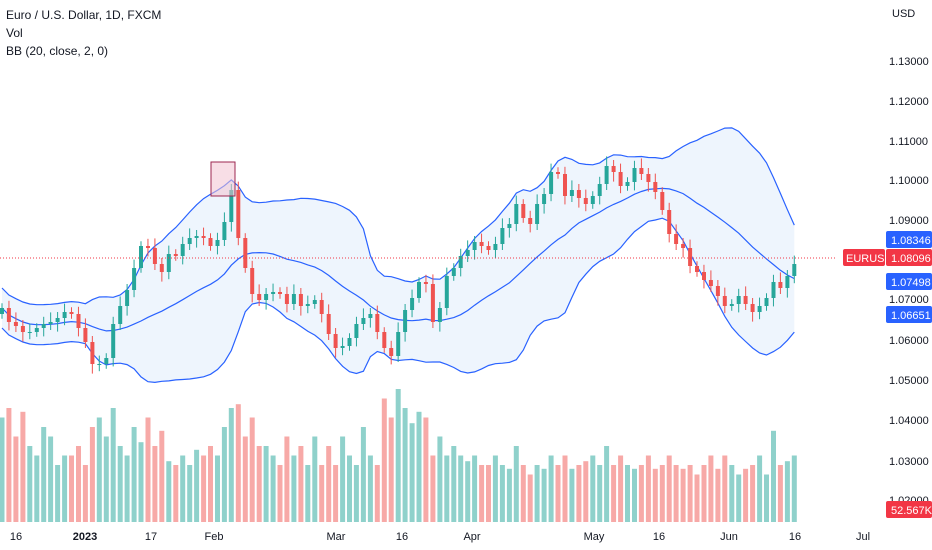 This screenshot has width=932, height=550. I want to click on bb-basis-tag: 1.07498, so click(909, 281).